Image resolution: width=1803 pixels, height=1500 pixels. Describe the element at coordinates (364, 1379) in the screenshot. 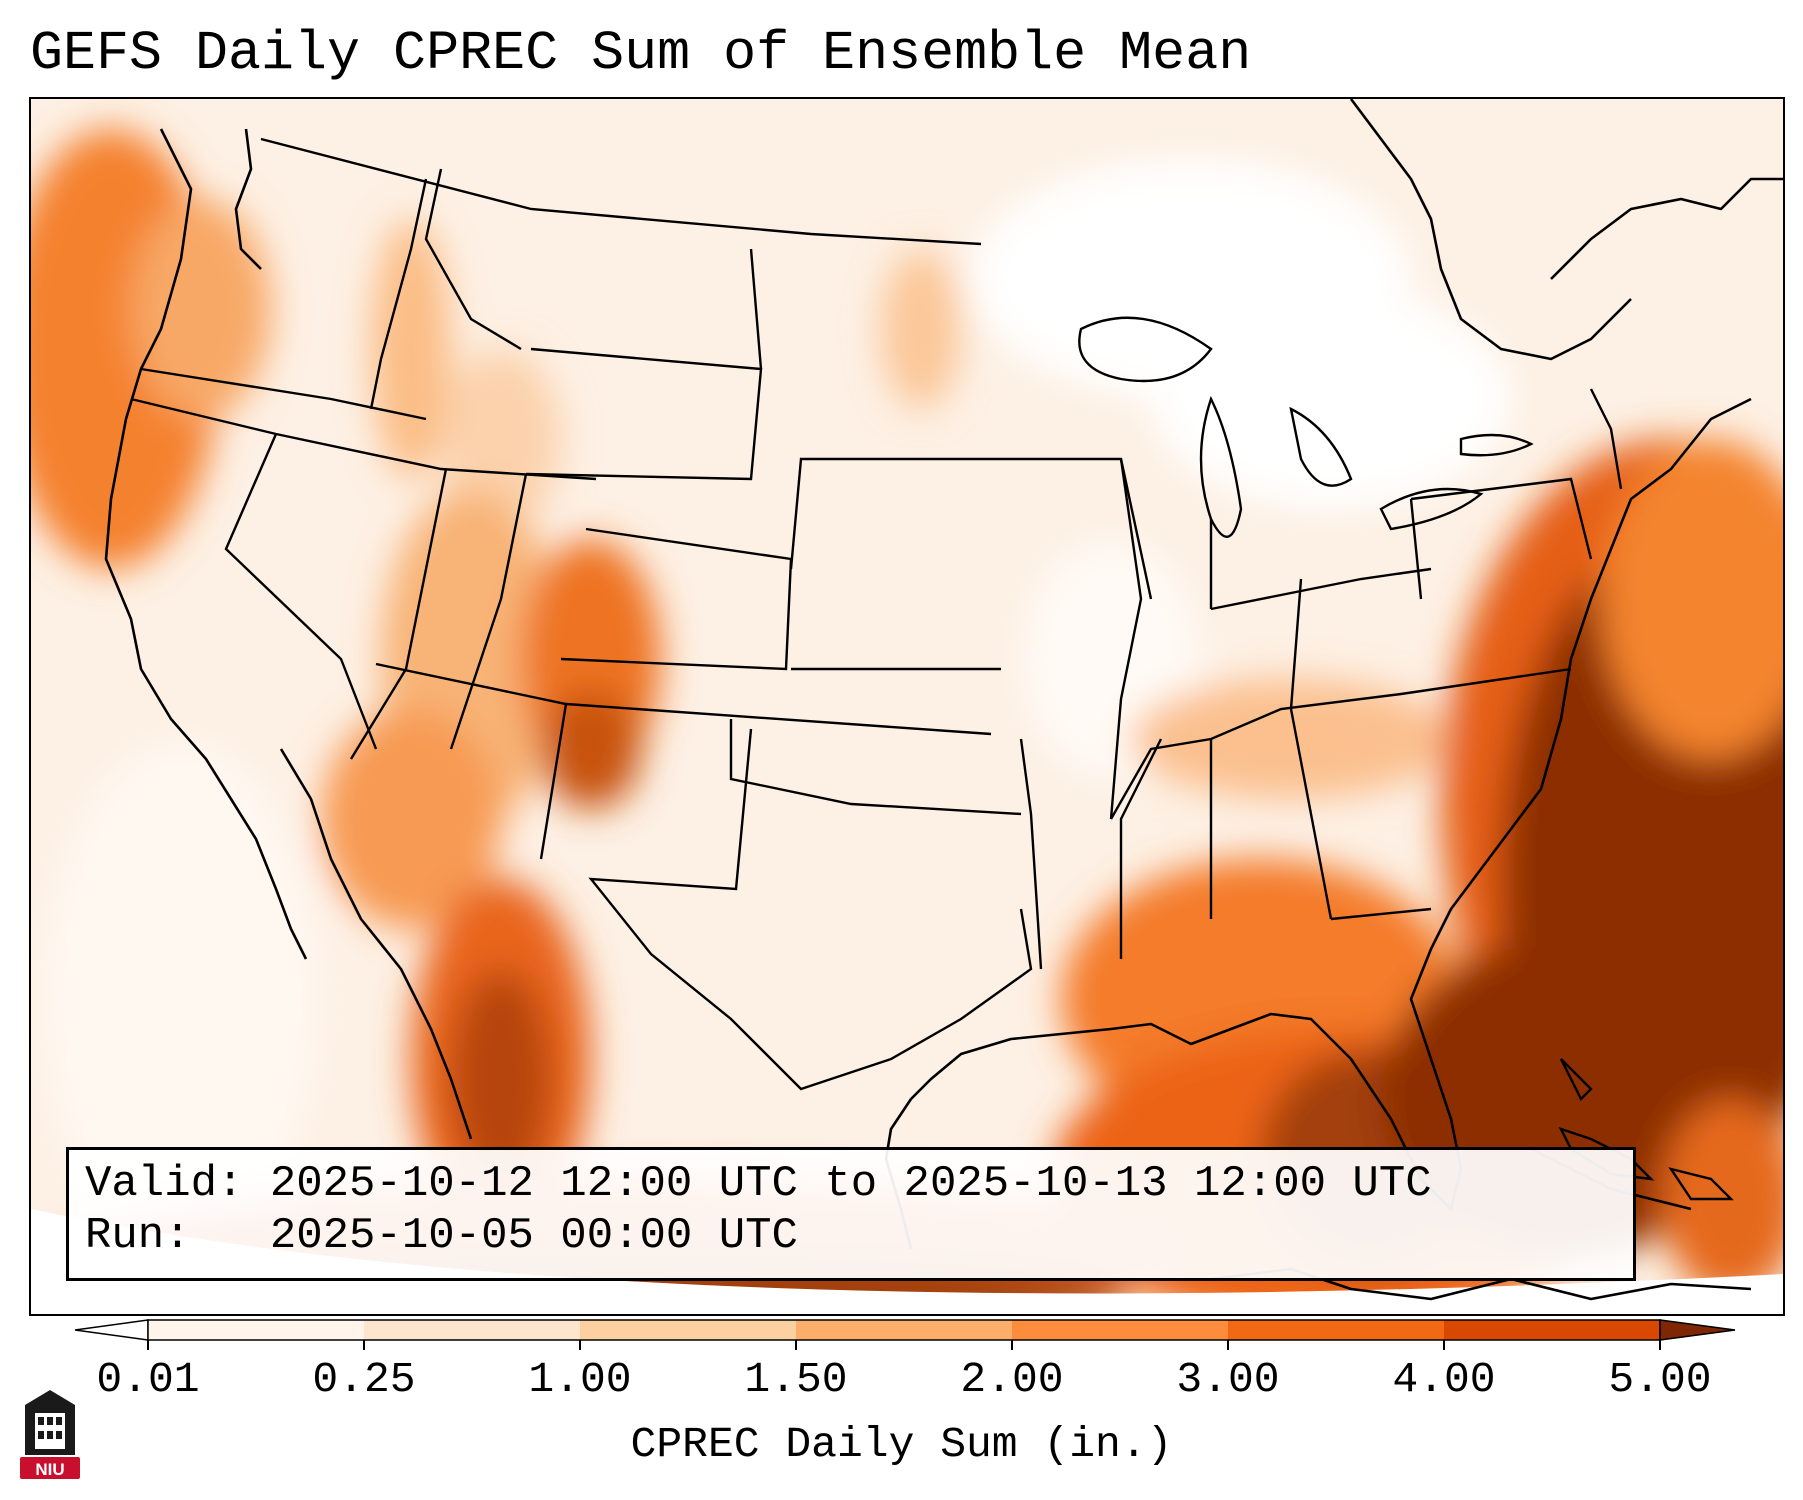

I see `colorbar-tick-label: 0.25` at that location.